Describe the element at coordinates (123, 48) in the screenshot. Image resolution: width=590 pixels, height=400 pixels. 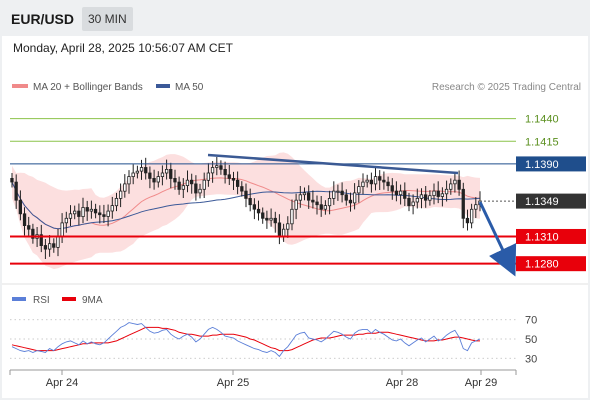
I see `chart-datetime: Monday, April 28, 2025 10:56:07 AM CET` at that location.